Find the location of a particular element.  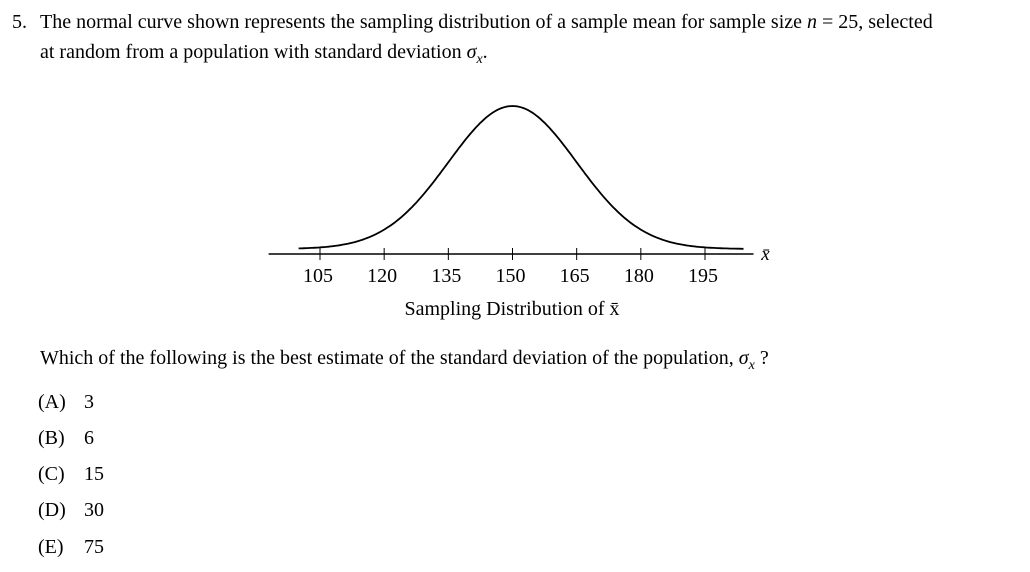

x-tick-label-120: 120 is located at coordinates (382, 276).